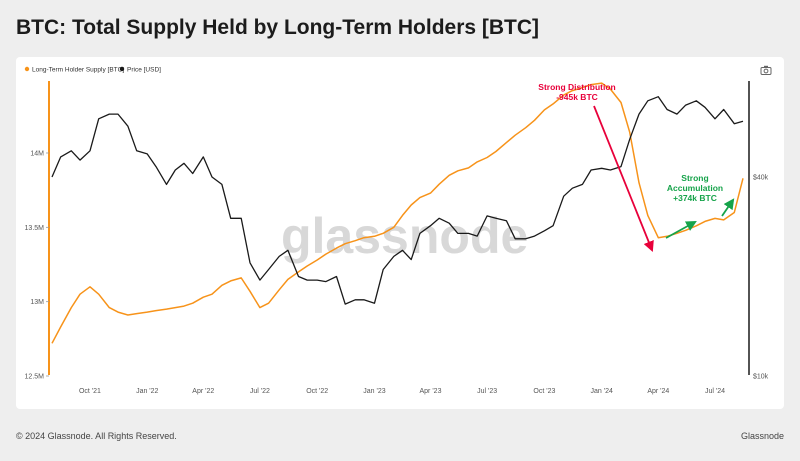 This screenshot has width=800, height=461. What do you see at coordinates (658, 391) in the screenshot?
I see `x-tick-label: Apr '24` at bounding box center [658, 391].